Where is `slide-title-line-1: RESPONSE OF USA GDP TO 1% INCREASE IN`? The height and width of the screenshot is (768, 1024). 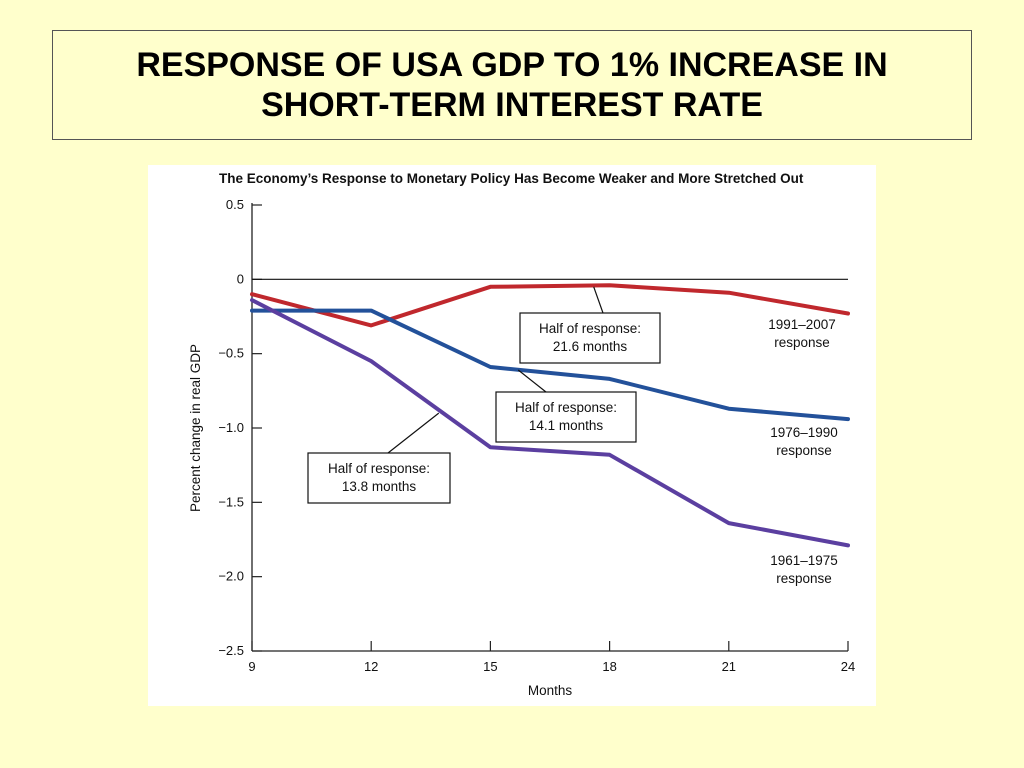 slide-title-line-1: RESPONSE OF USA GDP TO 1% INCREASE IN is located at coordinates (512, 65).